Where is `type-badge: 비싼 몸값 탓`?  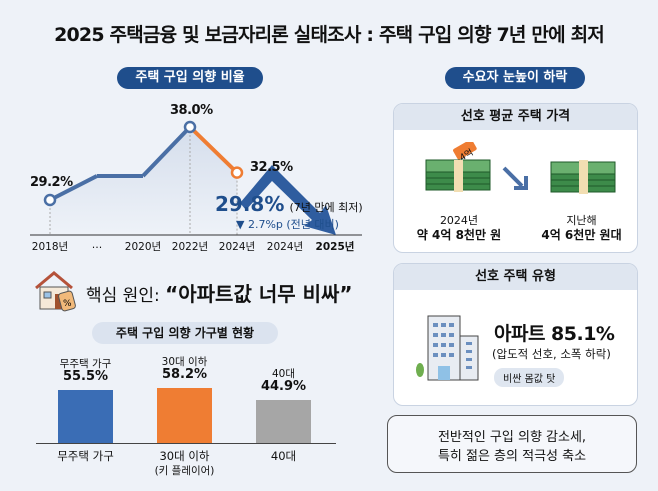 type-badge: 비싼 몸값 탓 is located at coordinates (529, 377).